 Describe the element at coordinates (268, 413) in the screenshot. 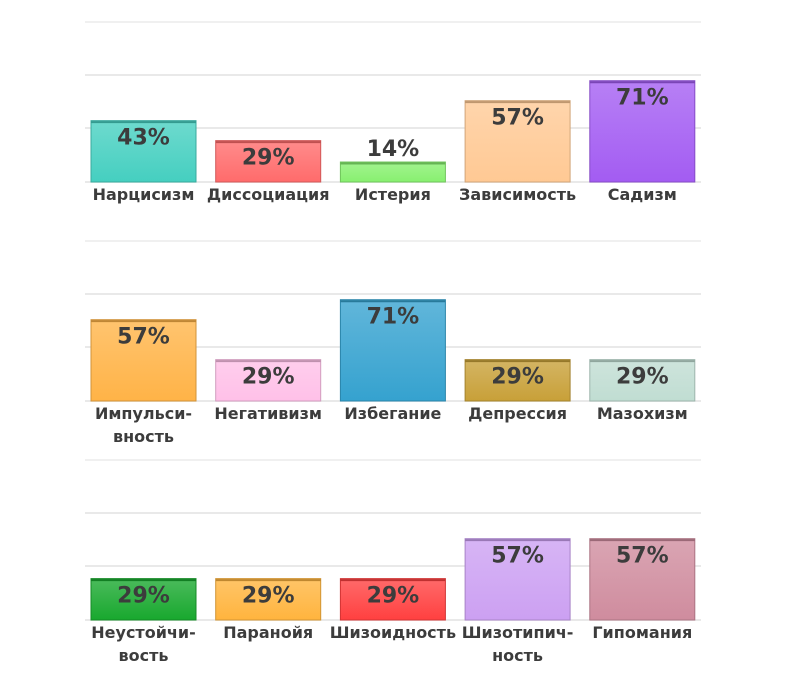

I see `tick-label: Негативизм` at that location.